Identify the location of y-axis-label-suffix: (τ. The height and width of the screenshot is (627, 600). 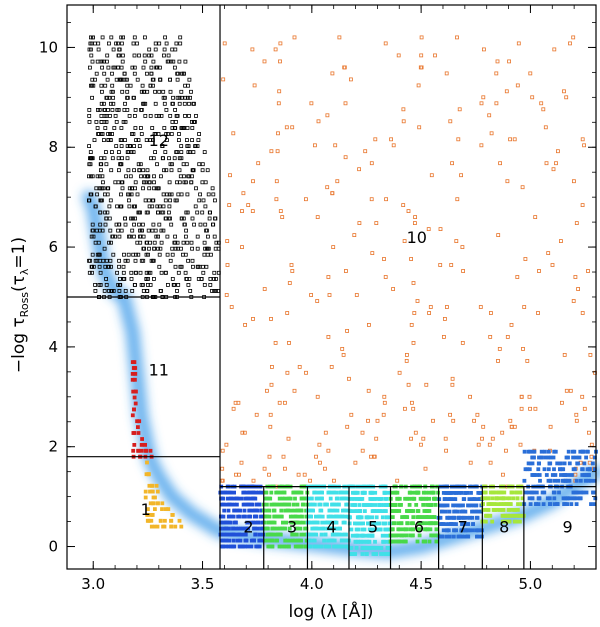
(19, 283).